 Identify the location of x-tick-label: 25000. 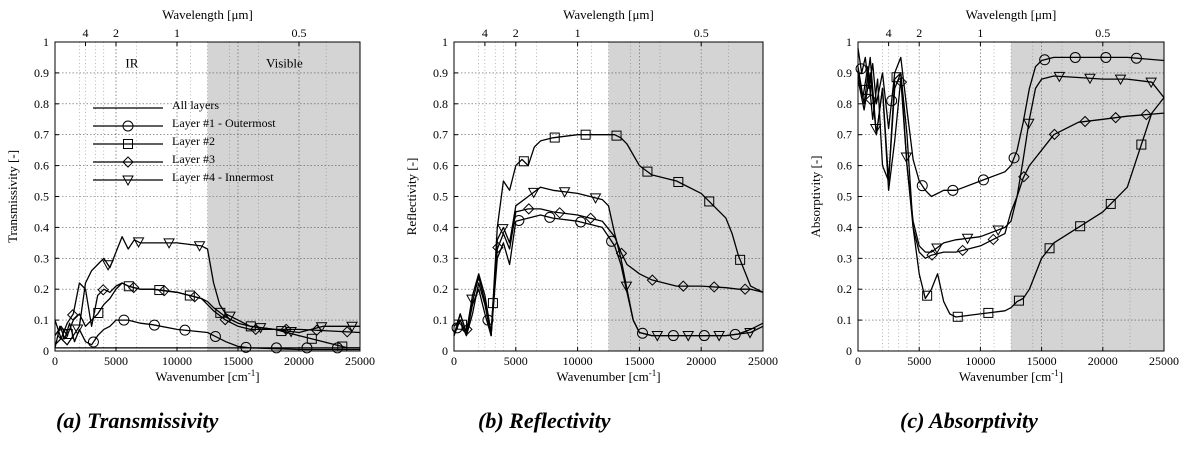
(360, 361).